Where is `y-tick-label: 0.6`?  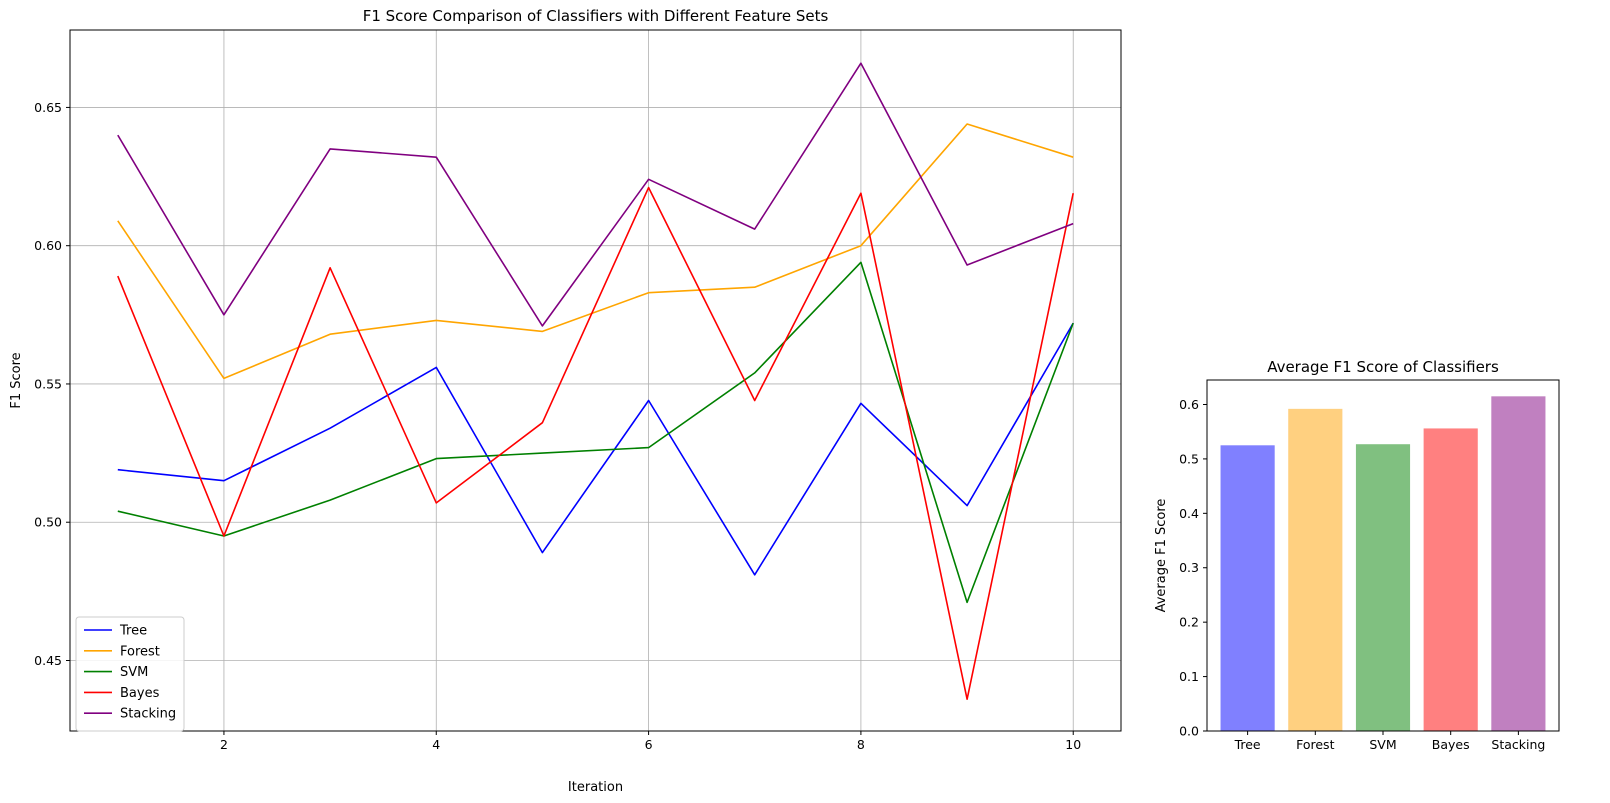 y-tick-label: 0.6 is located at coordinates (1189, 404).